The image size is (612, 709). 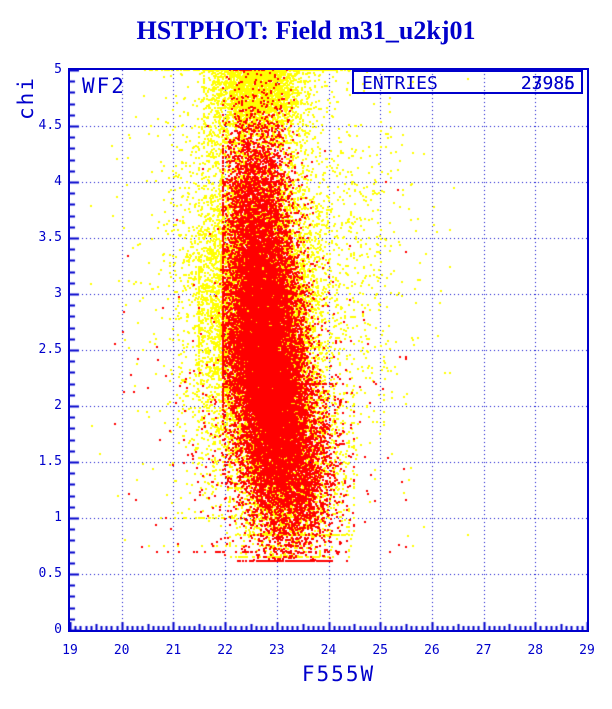 I want to click on y-tick-label: 2, so click(x=58, y=405).